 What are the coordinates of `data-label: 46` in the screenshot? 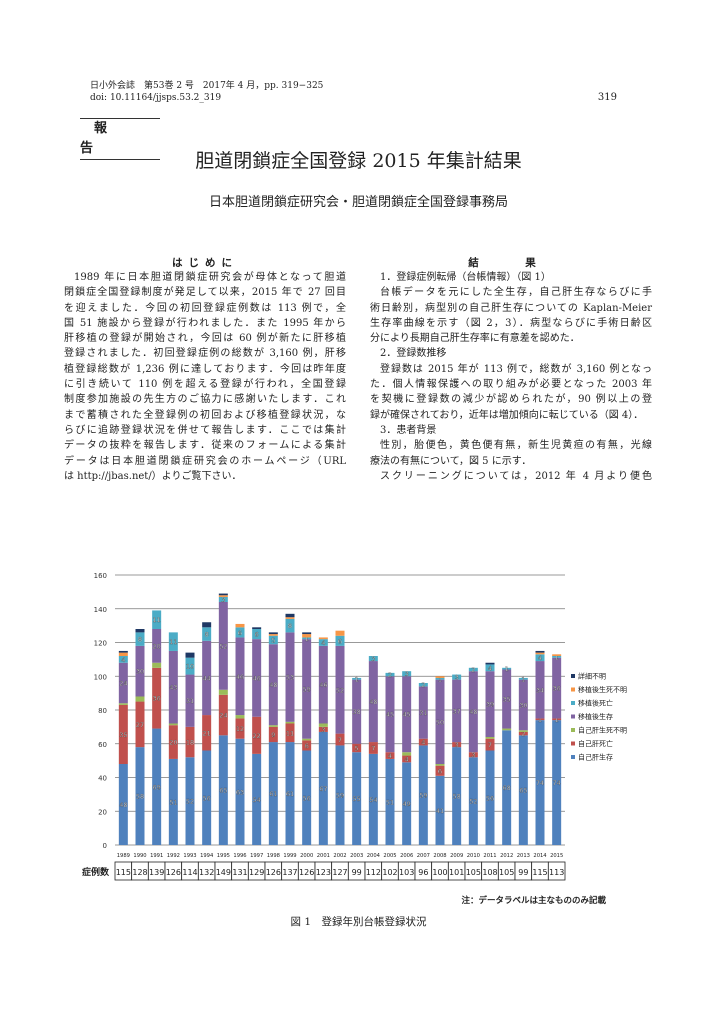 It's located at (240, 677).